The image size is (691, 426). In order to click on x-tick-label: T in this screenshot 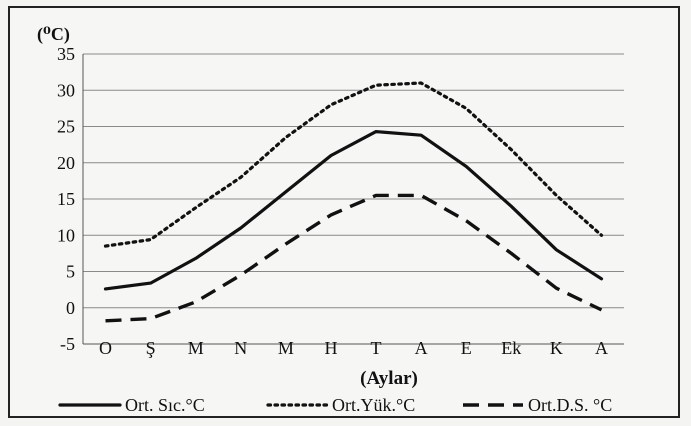, I will do `click(376, 348)`.